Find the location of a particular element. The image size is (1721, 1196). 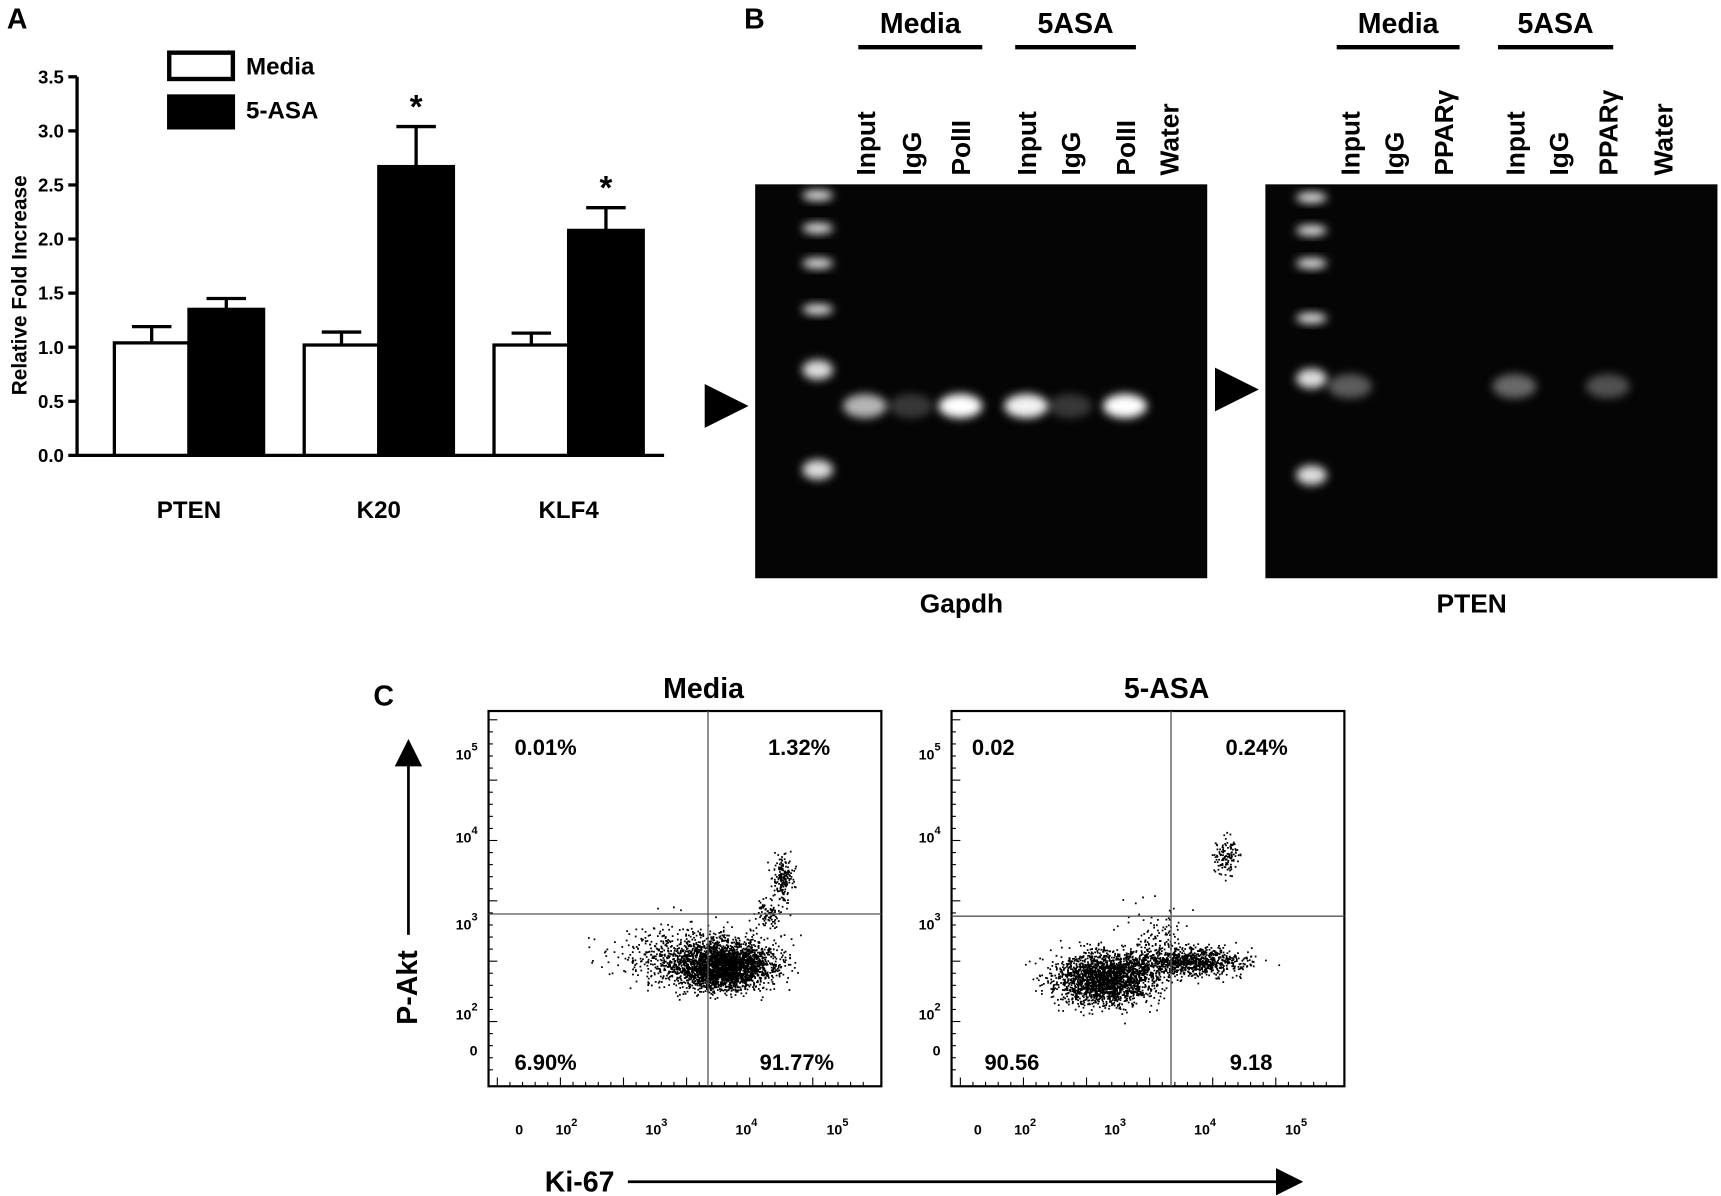

quadrant-percent: 91.77% is located at coordinates (797, 1062).